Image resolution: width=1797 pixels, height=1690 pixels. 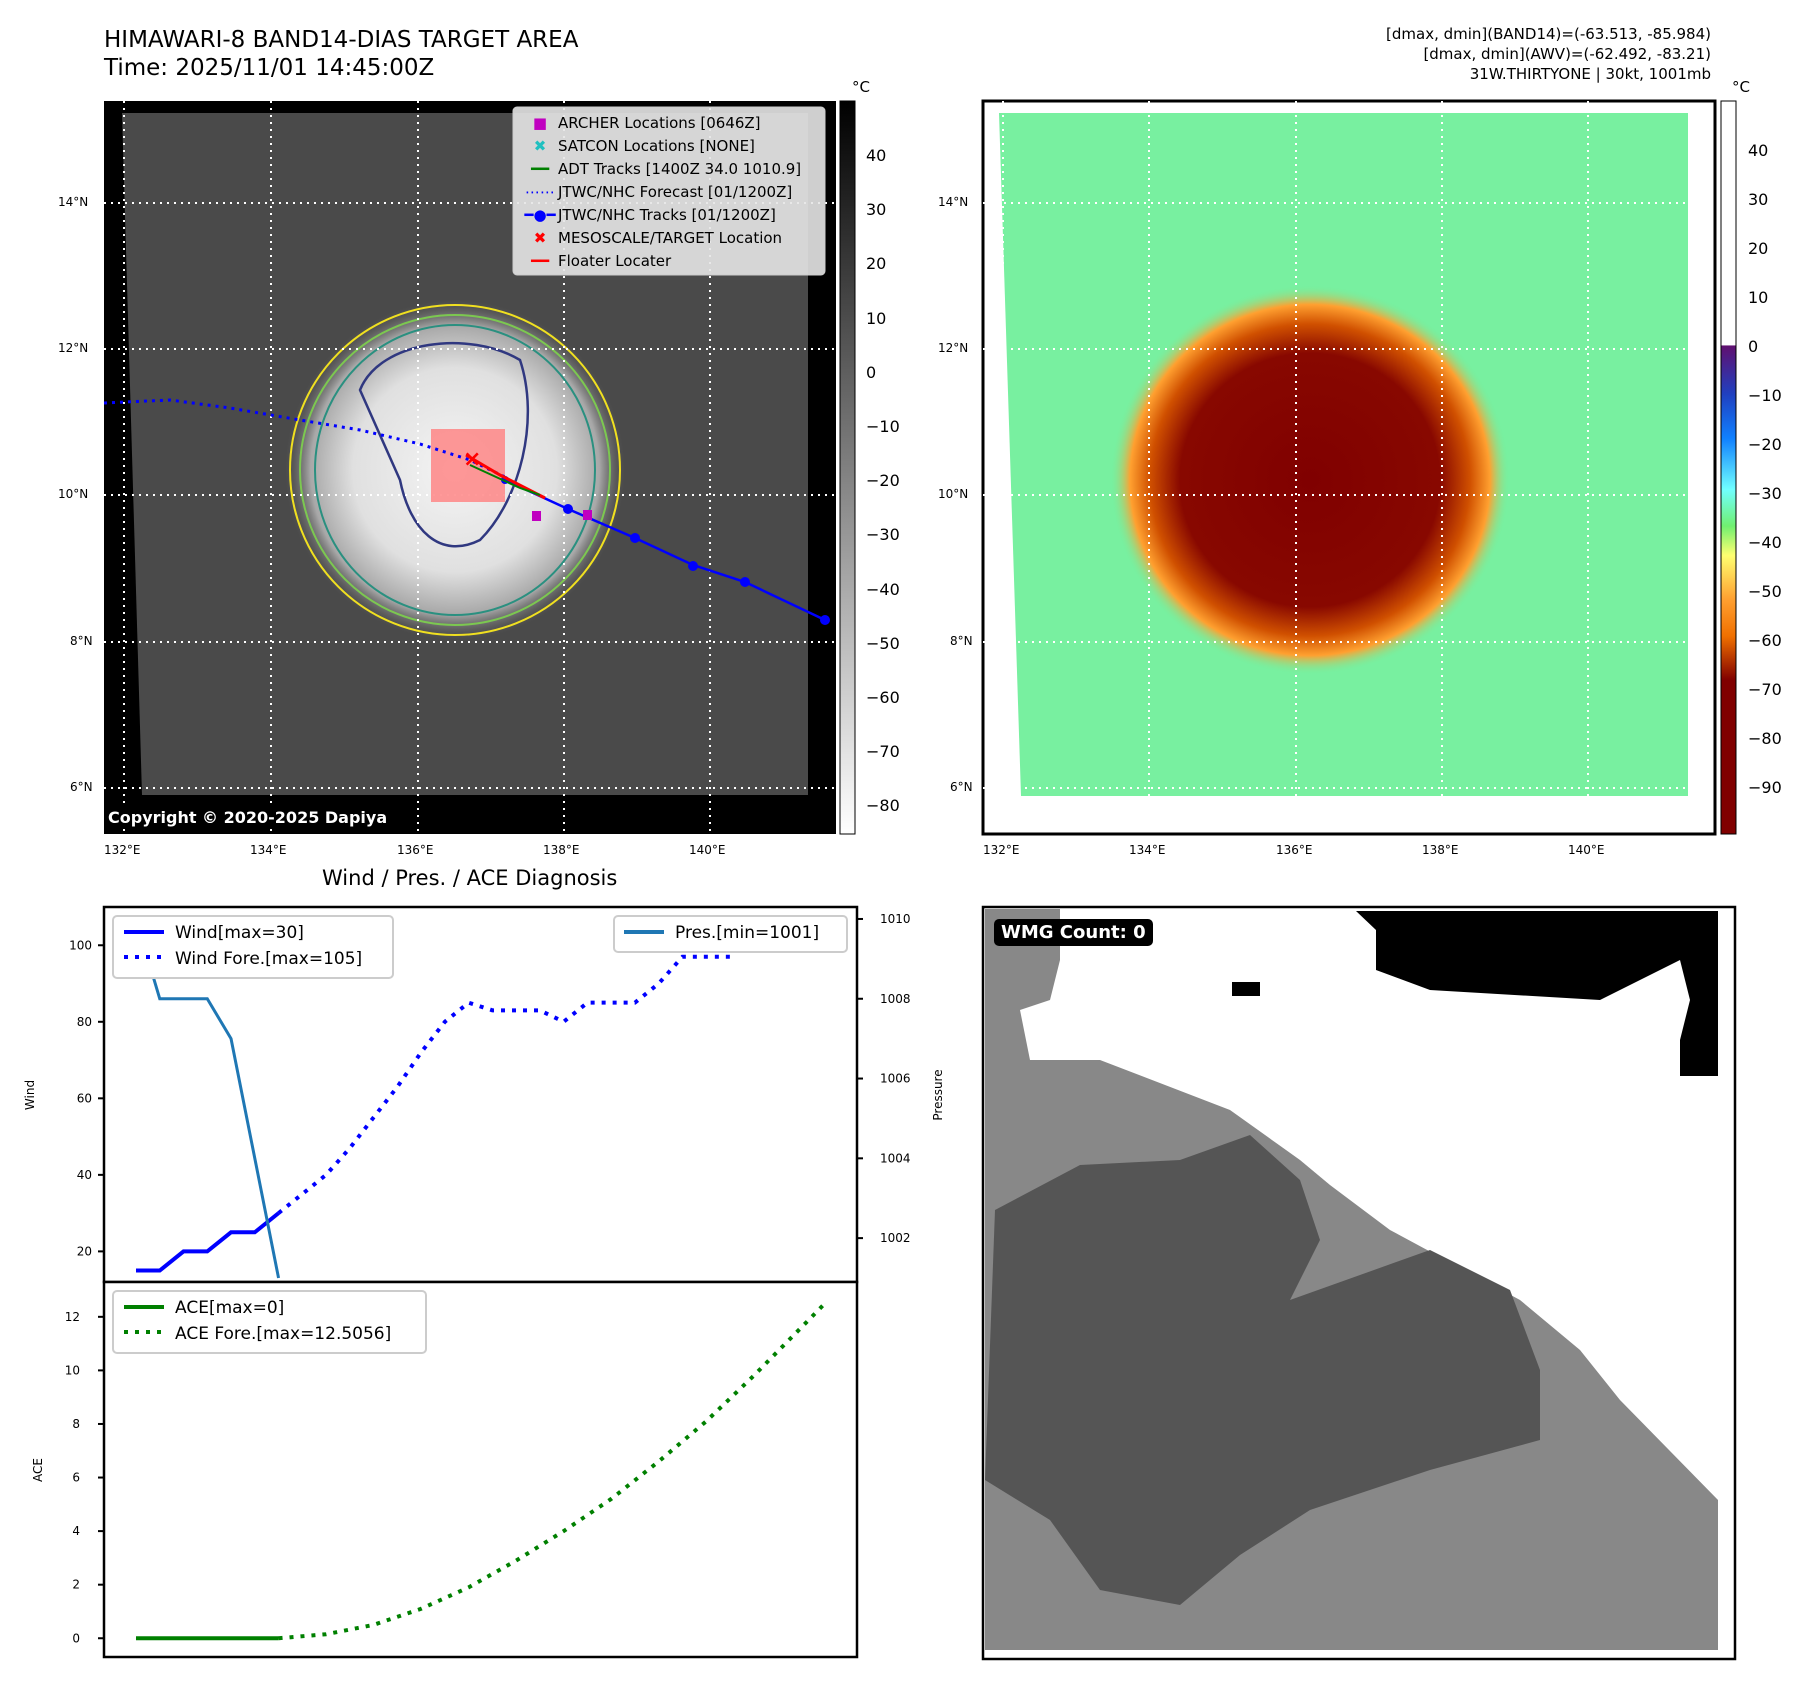 I want to click on archer-marker, so click(x=587, y=515).